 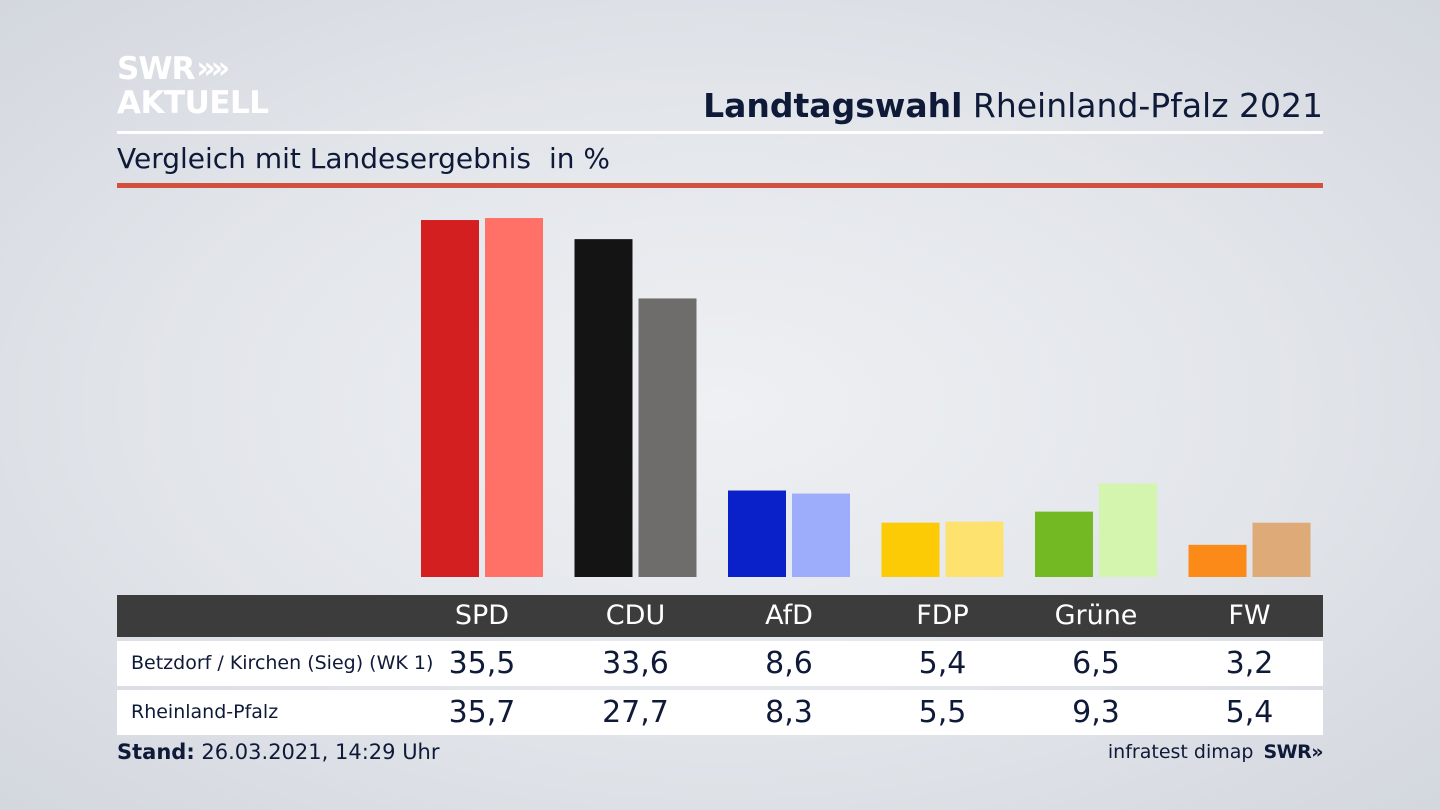 I want to click on bar-spd-land, so click(x=514, y=397).